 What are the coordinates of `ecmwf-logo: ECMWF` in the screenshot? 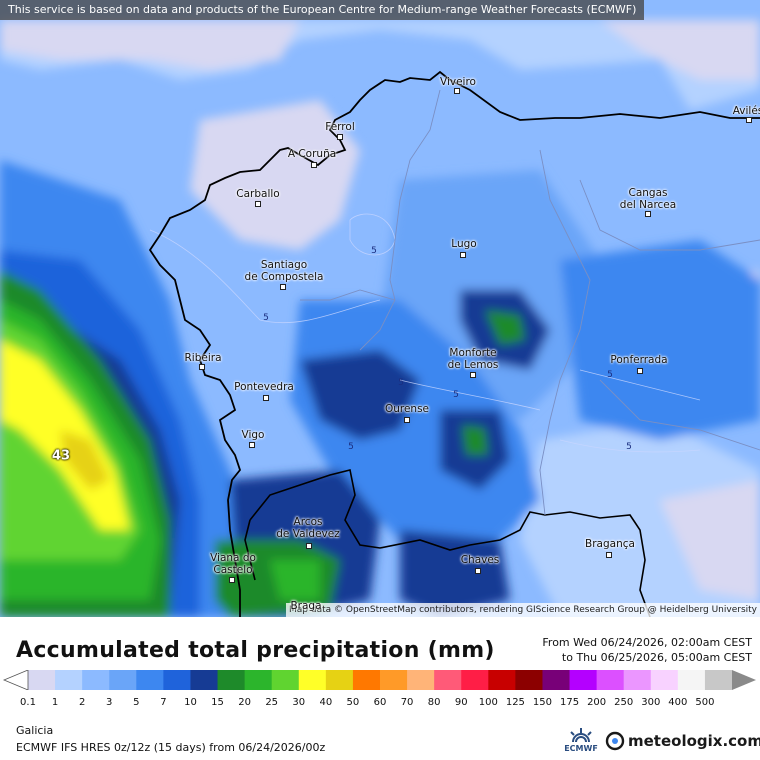 It's located at (581, 740).